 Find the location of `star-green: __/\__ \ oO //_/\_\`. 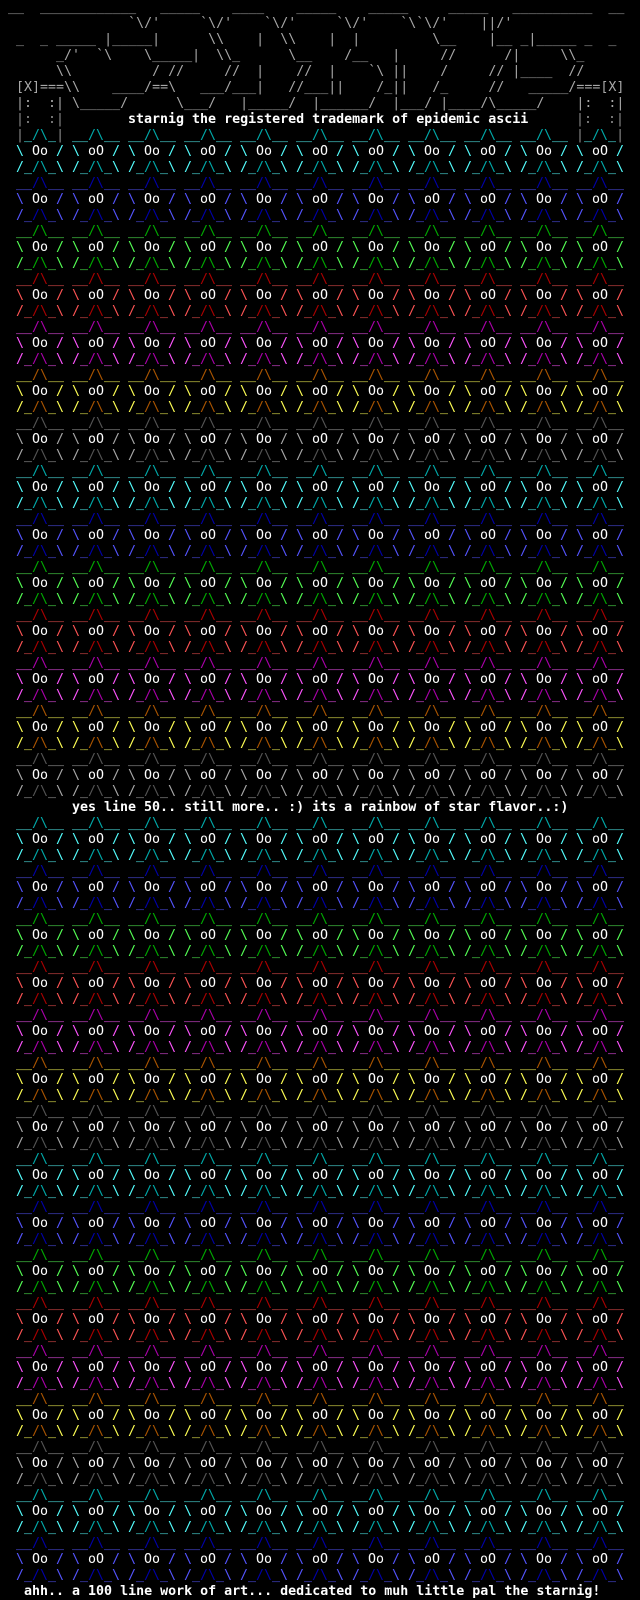

star-green: __/\__ \ oO //_/\_\ is located at coordinates (320, 1272).